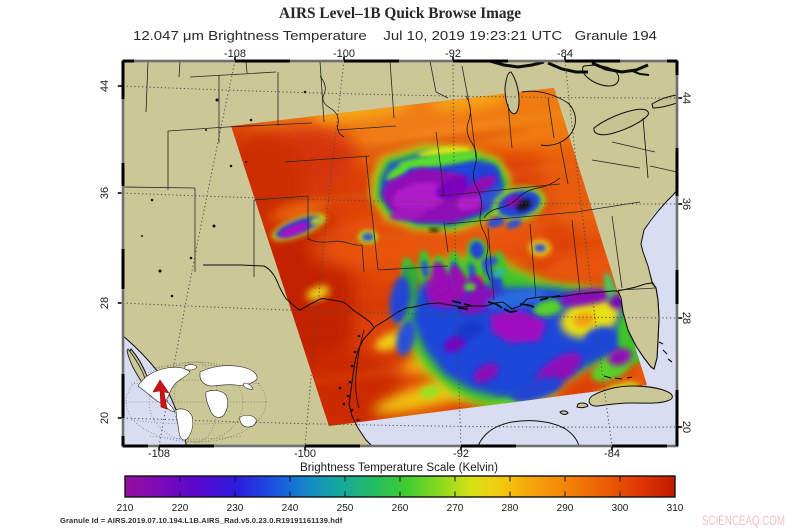  What do you see at coordinates (400, 508) in the screenshot?
I see `svg-text: 260` at bounding box center [400, 508].